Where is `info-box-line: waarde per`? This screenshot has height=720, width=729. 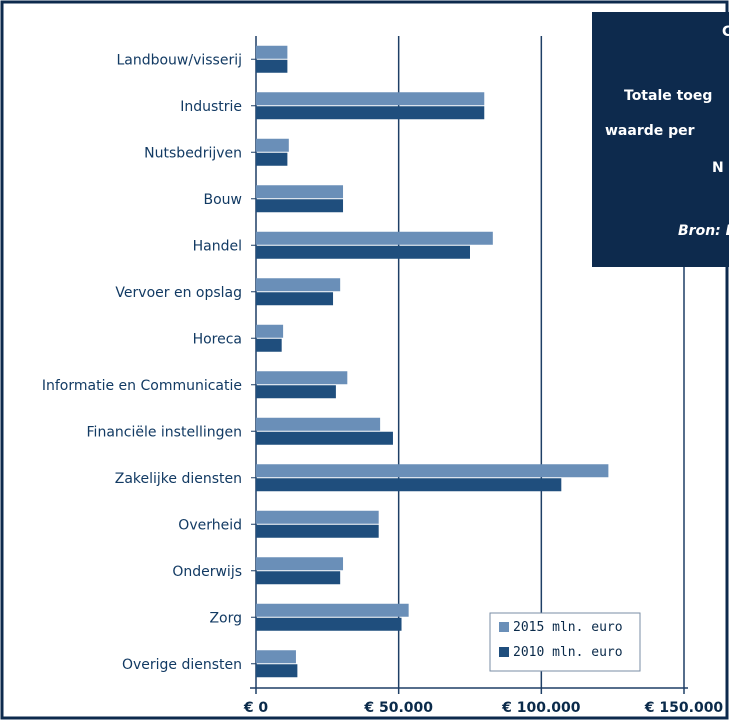
info-box-line: waarde per is located at coordinates (650, 131).